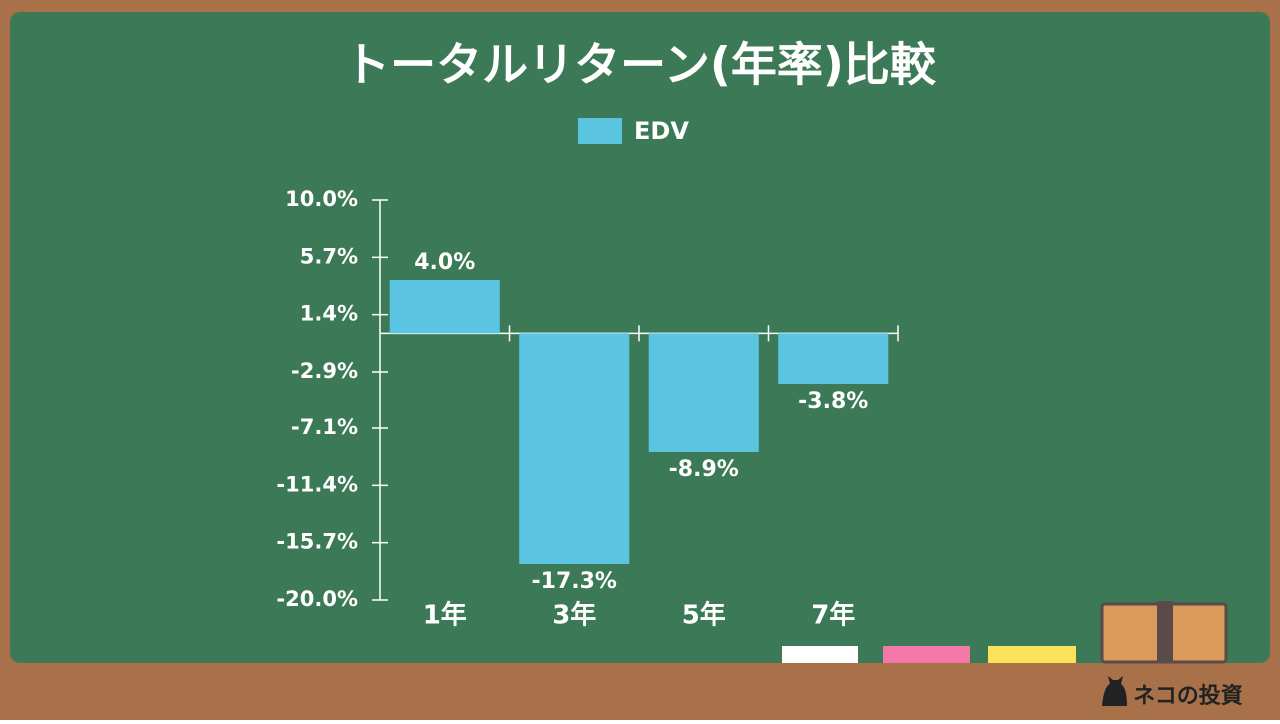 The width and height of the screenshot is (1280, 724). I want to click on y-tick-label: 1.4%, so click(329, 314).